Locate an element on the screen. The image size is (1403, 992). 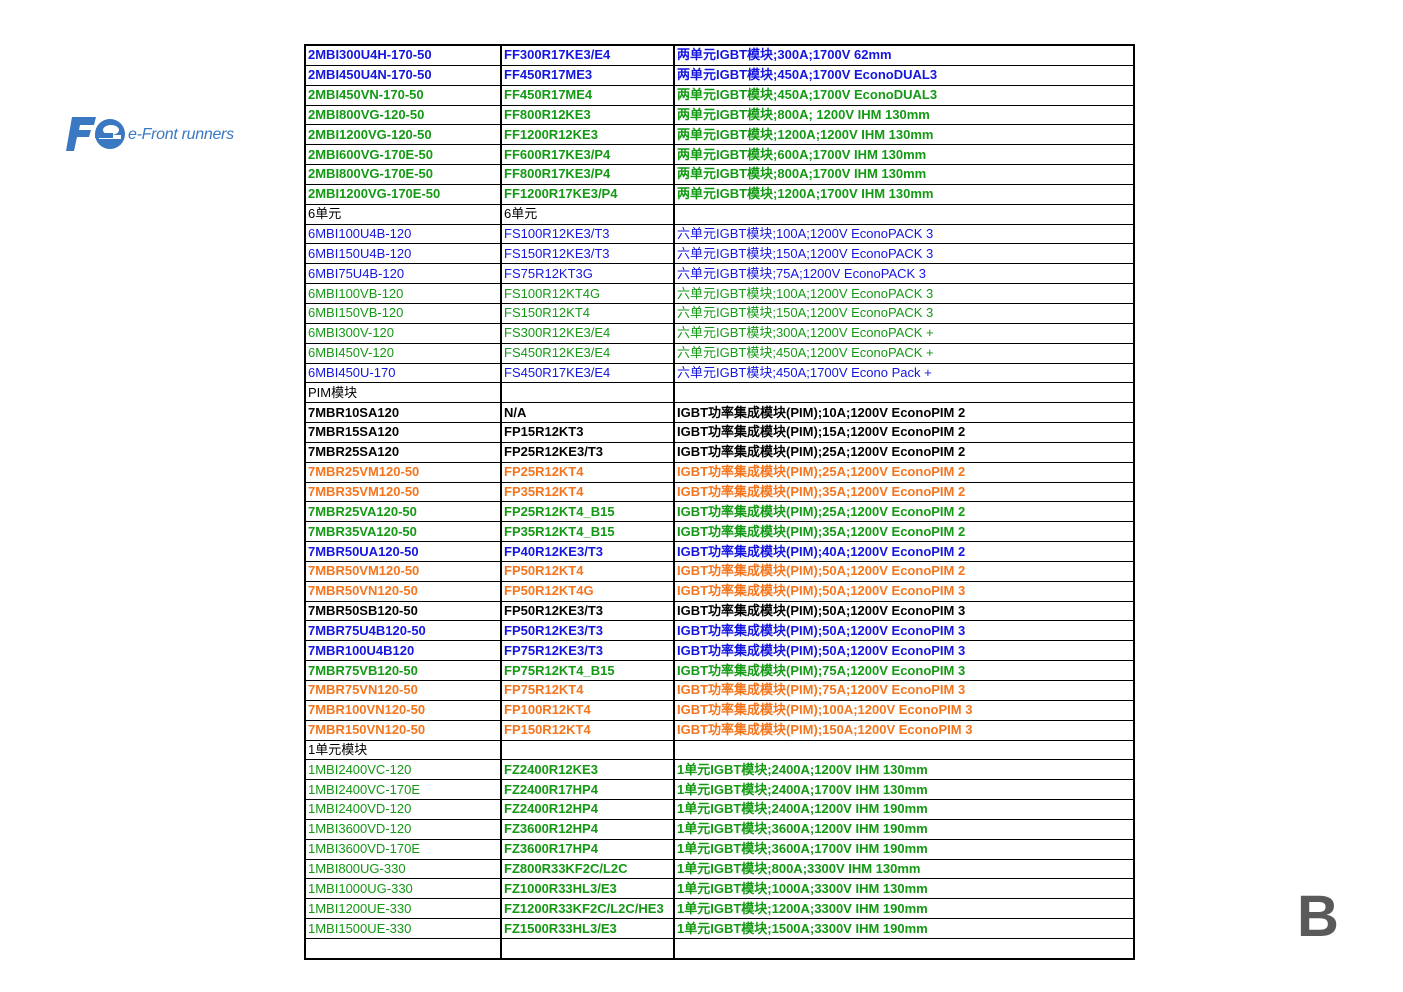
description-cell: IGBT功率集成模块(PIM);100A;1200V EconoPIM 3 is located at coordinates (904, 710).